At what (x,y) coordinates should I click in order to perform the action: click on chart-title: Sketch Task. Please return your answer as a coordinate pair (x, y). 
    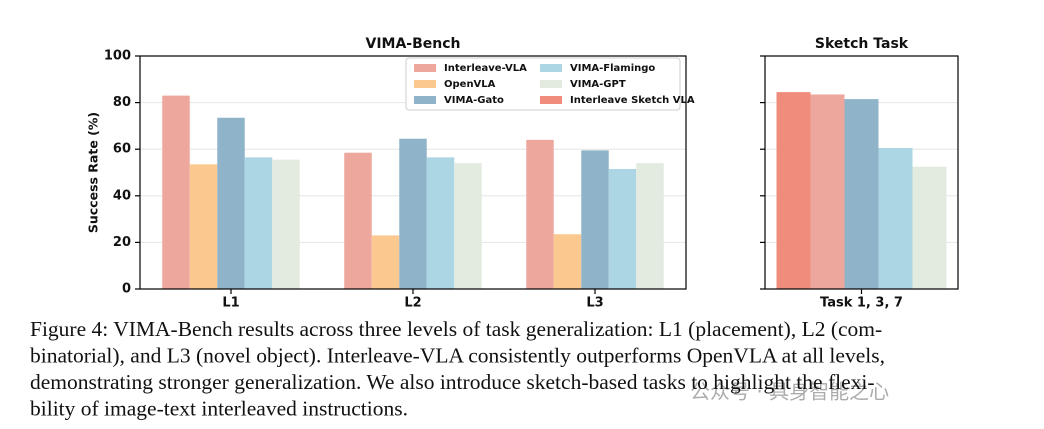
    Looking at the image, I should click on (862, 44).